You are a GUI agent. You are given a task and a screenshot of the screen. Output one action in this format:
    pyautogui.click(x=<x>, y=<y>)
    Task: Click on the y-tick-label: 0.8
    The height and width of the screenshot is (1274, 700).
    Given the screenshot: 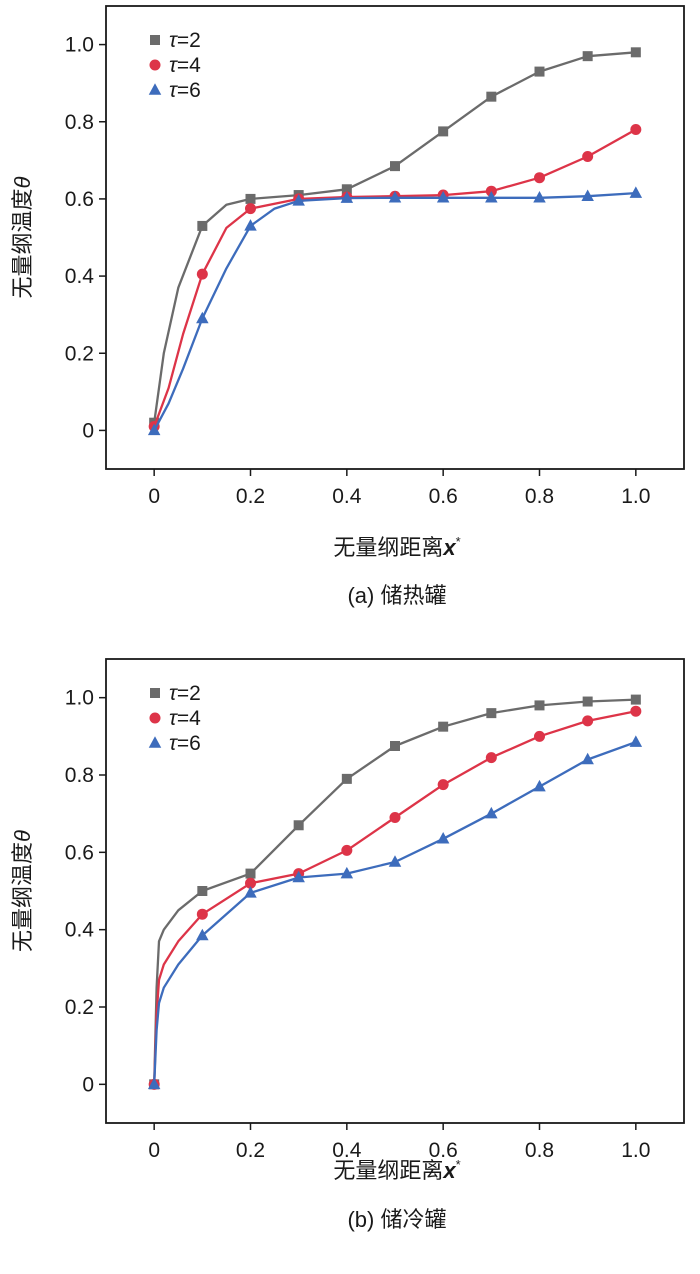 What is the action you would take?
    pyautogui.click(x=79, y=122)
    